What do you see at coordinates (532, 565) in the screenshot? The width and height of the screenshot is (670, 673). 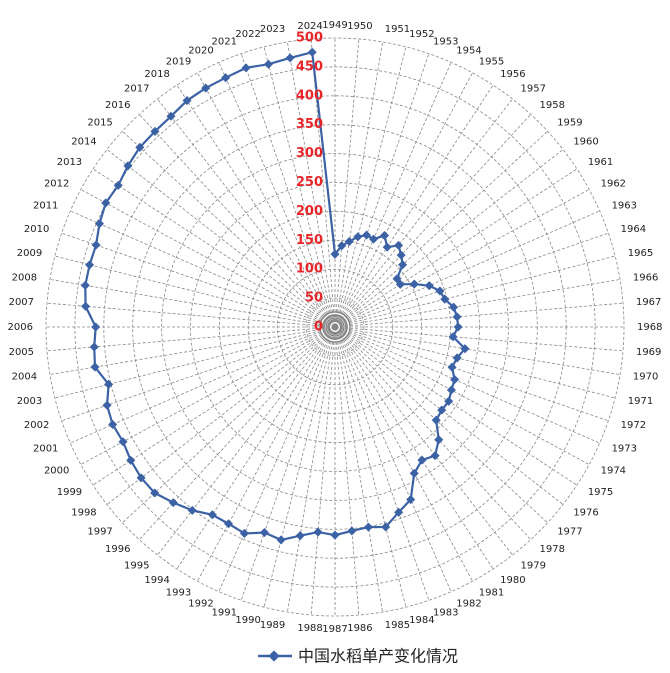 I see `category-label: 1979` at bounding box center [532, 565].